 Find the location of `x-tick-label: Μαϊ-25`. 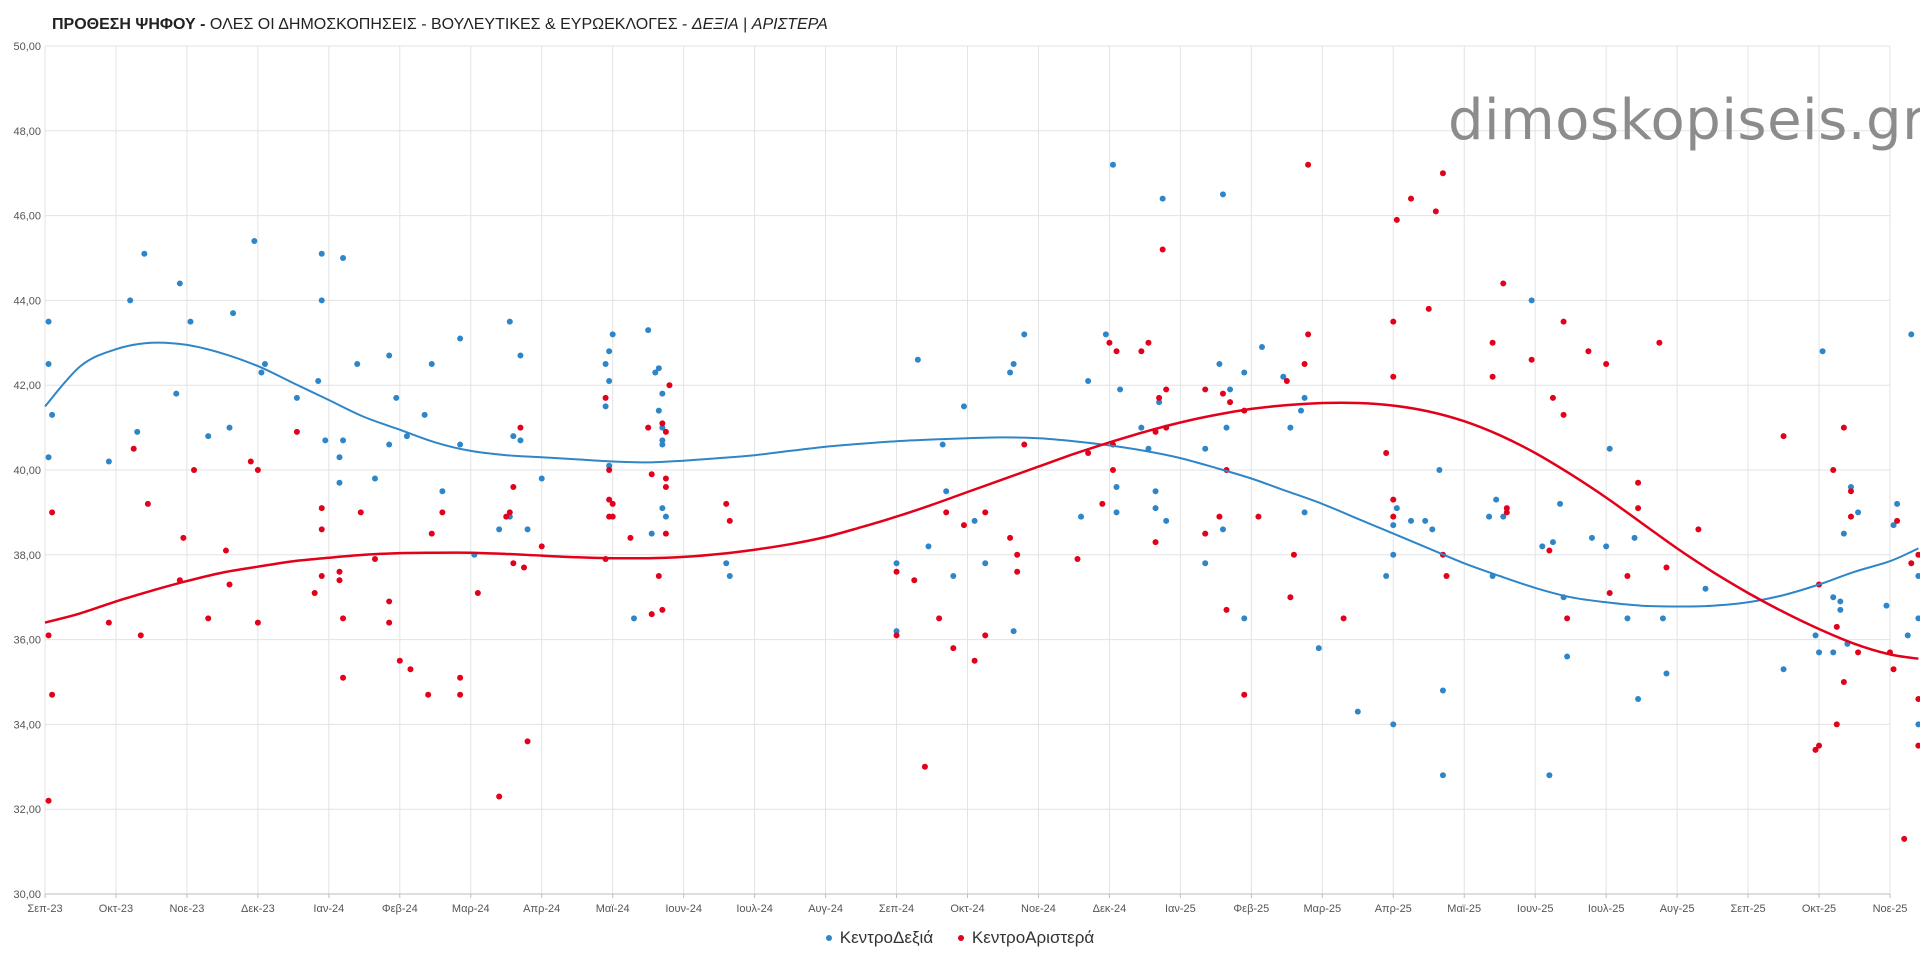

x-tick-label: Μαϊ-25 is located at coordinates (1464, 909).